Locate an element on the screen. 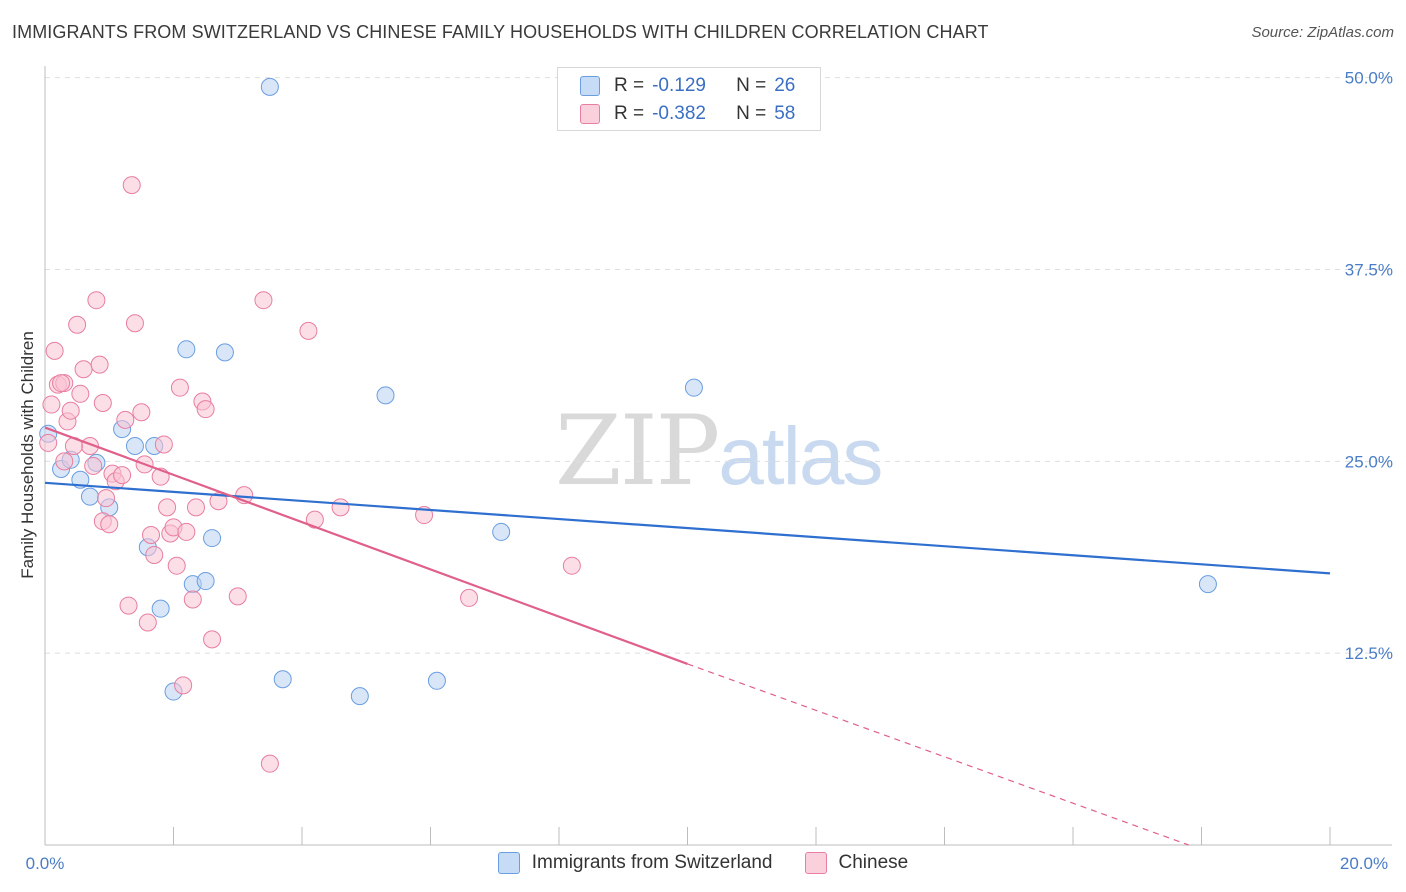 Image resolution: width=1406 pixels, height=892 pixels. watermark-zip: ZIP is located at coordinates (637, 451).